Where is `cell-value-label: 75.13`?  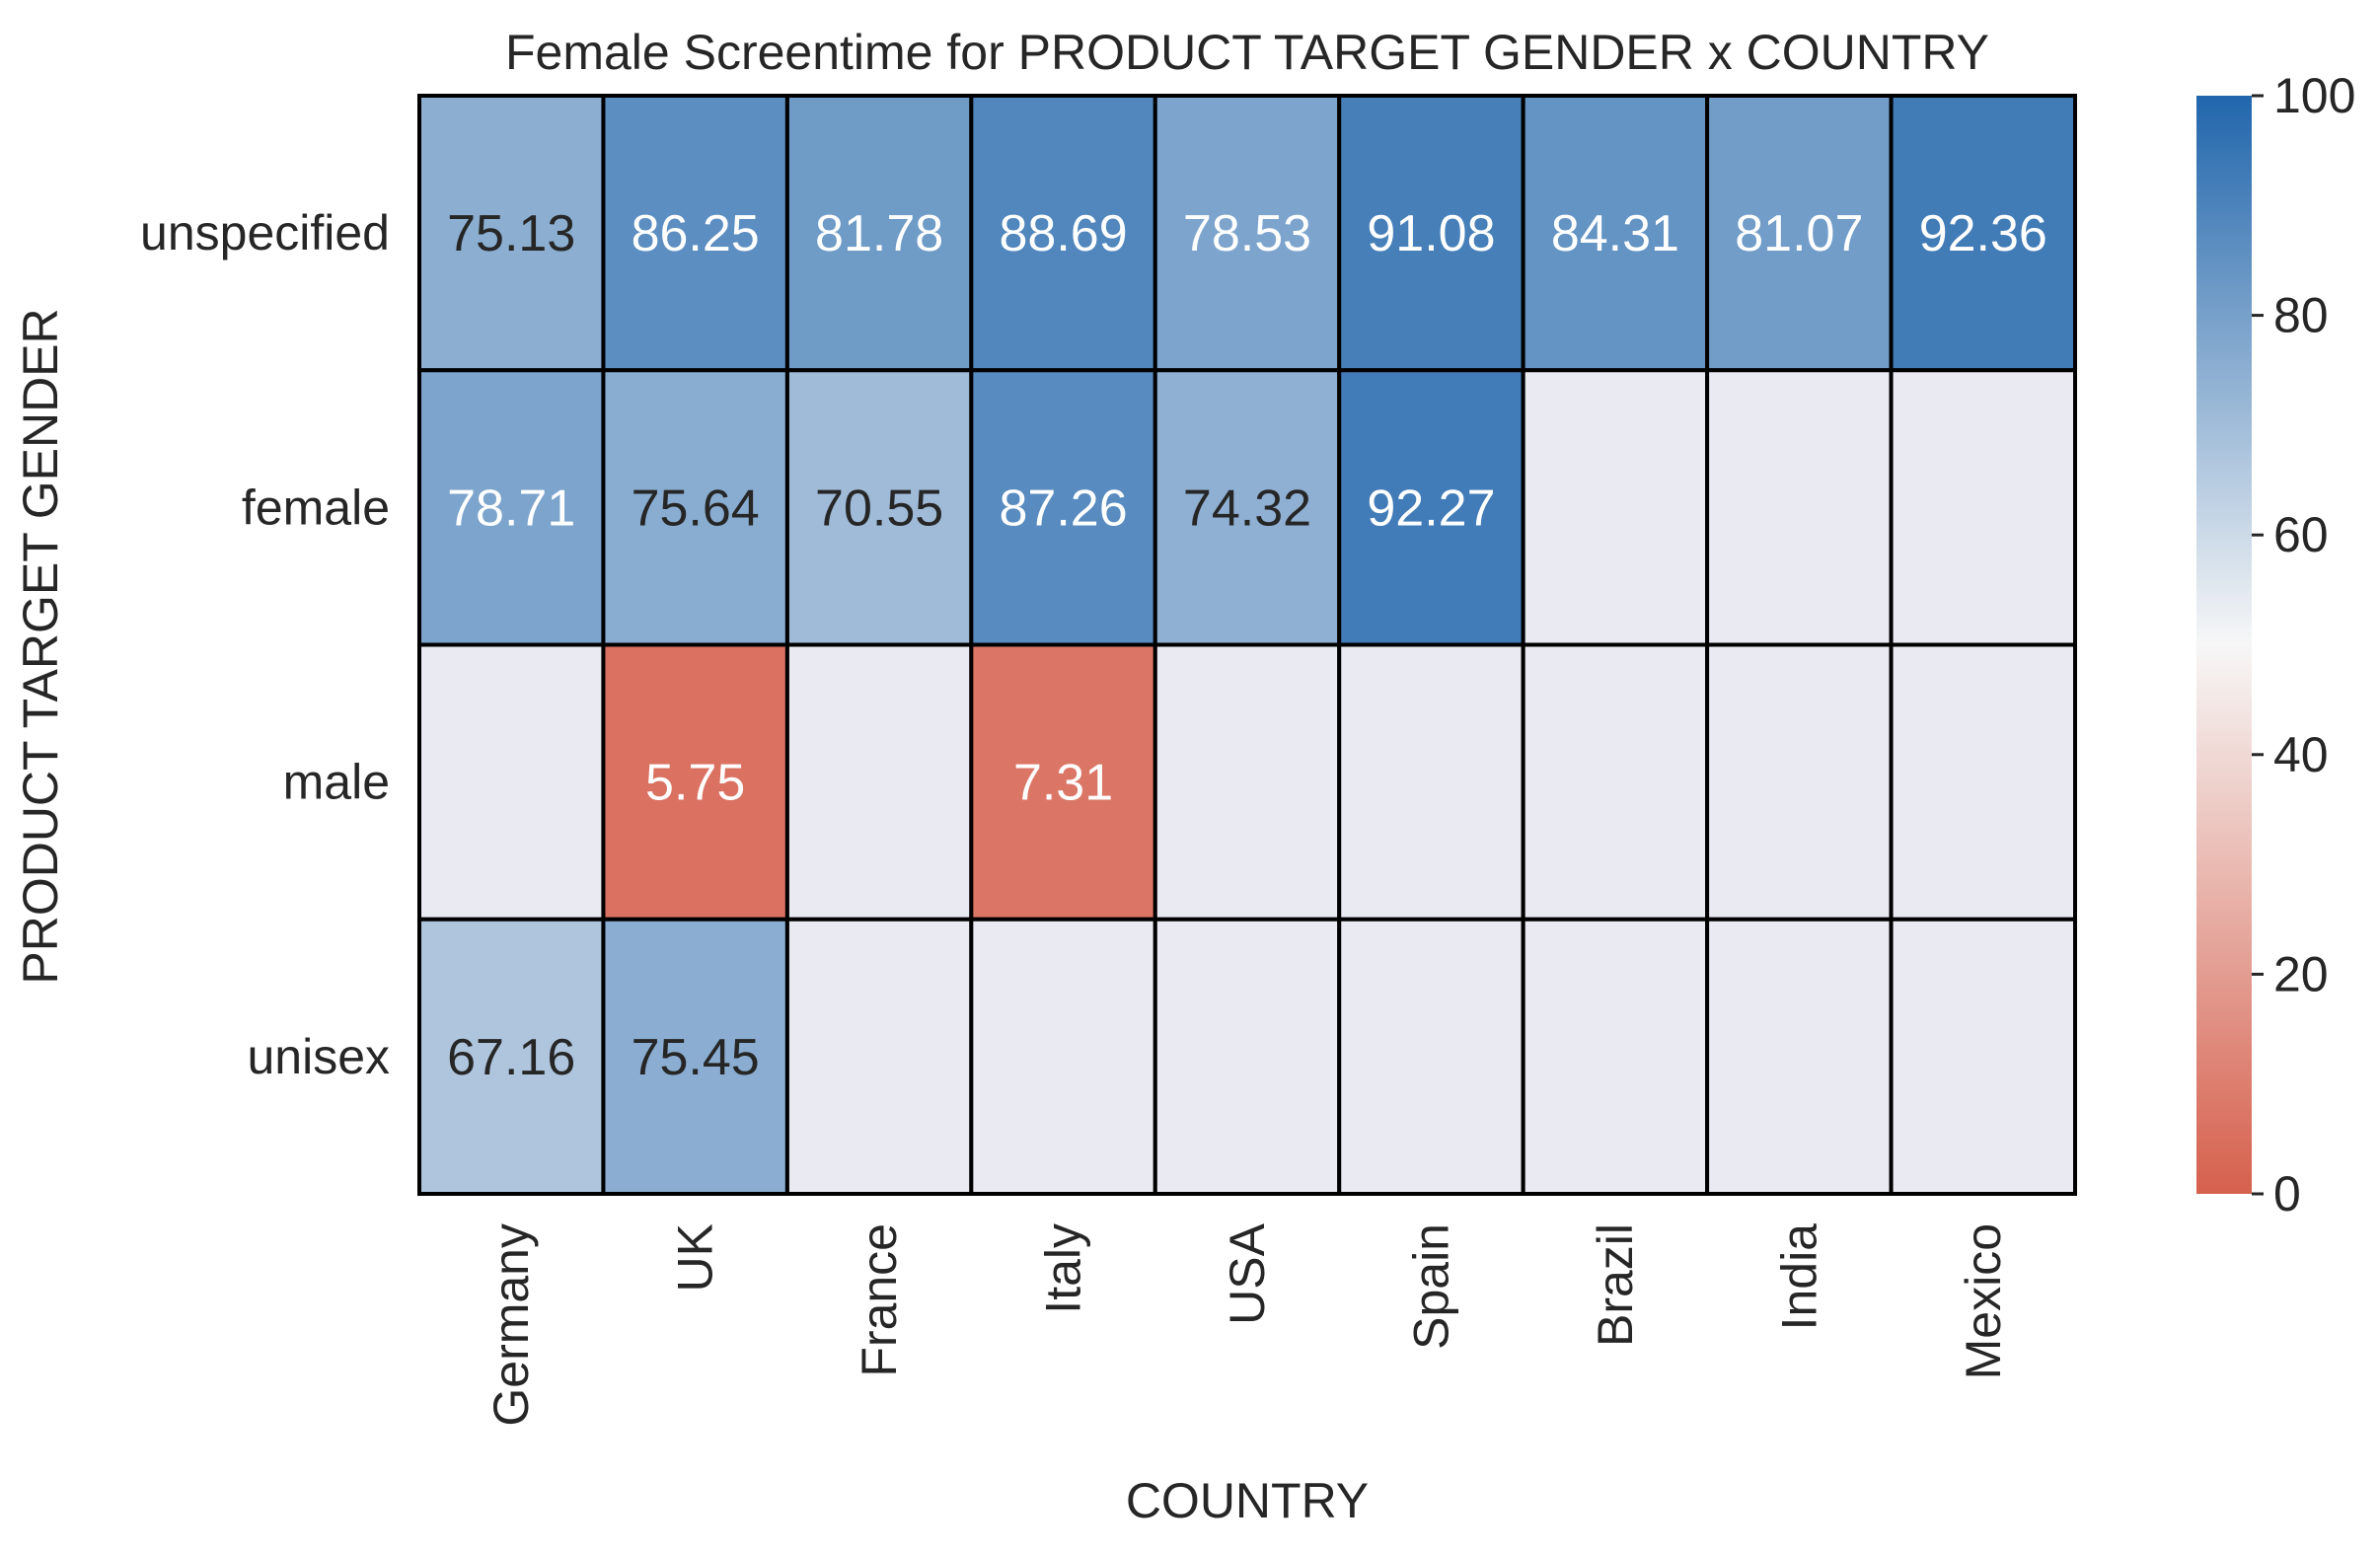 cell-value-label: 75.13 is located at coordinates (511, 233).